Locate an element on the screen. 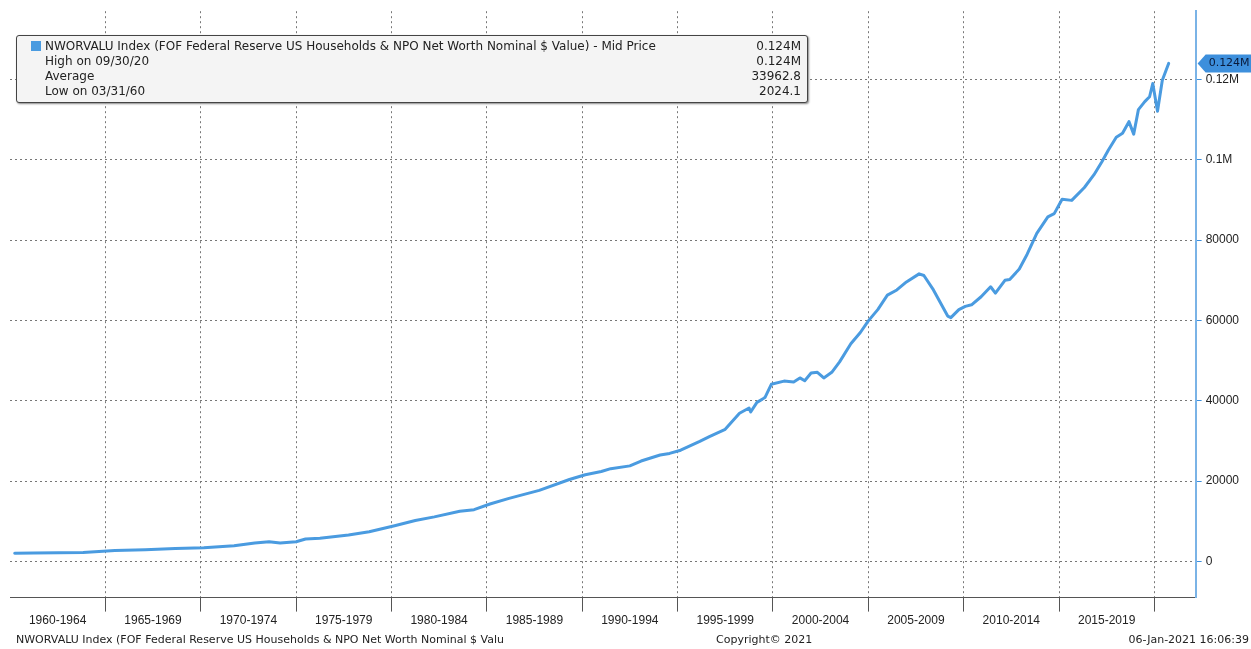 Image resolution: width=1251 pixels, height=649 pixels. x-tick-label: 2015-2019 is located at coordinates (1106, 620).